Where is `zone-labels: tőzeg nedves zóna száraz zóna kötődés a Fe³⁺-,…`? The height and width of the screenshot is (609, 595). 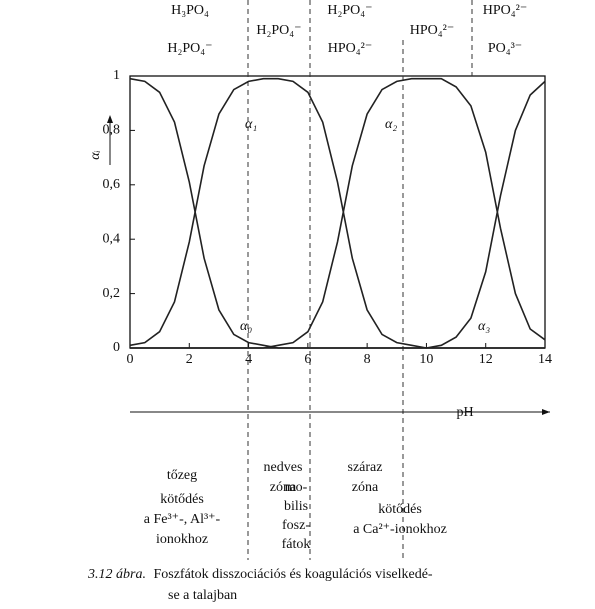
zone-labels: tőzeg nedves zóna száraz zóna kötődés a Fe³⁺-,… is located at coordinates (295, 506).